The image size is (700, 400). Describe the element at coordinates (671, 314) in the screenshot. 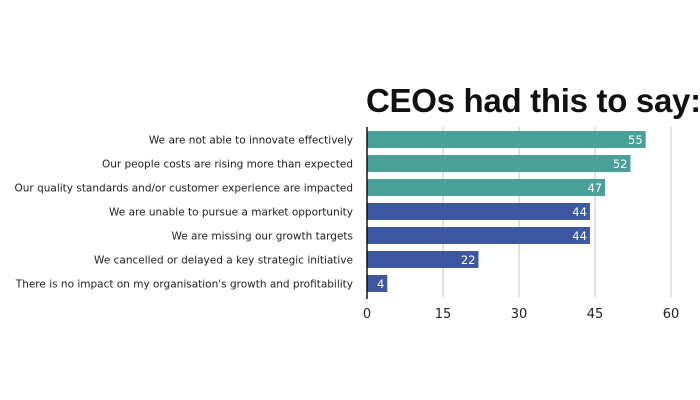

I see `x-tick-label: 60` at that location.